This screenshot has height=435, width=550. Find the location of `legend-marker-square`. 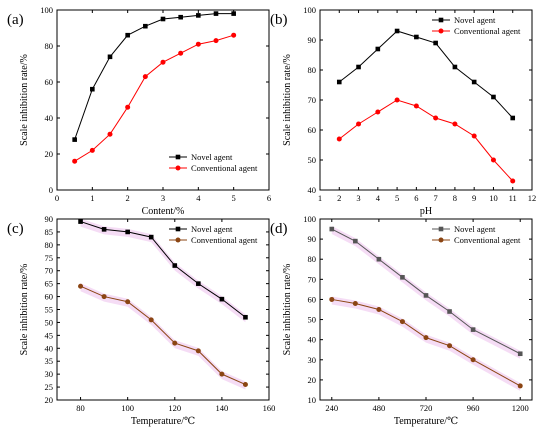

legend-marker-square is located at coordinates (441, 229).